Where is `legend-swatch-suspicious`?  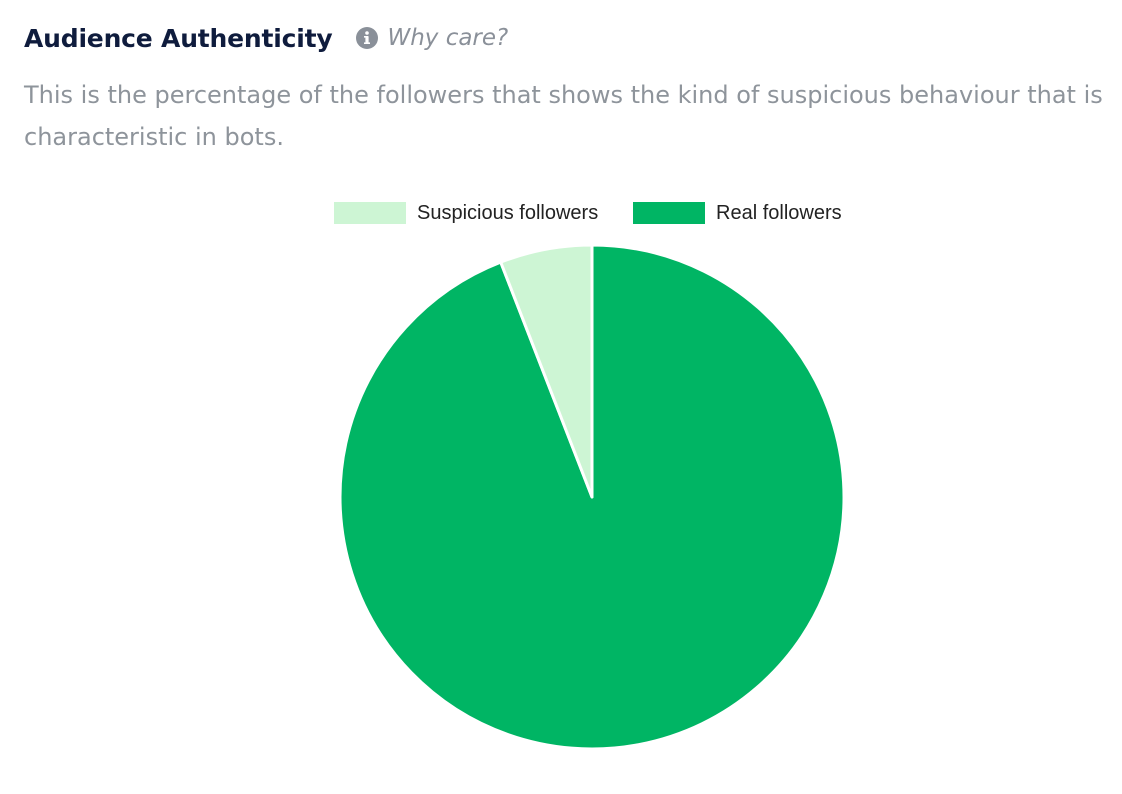
legend-swatch-suspicious is located at coordinates (370, 213).